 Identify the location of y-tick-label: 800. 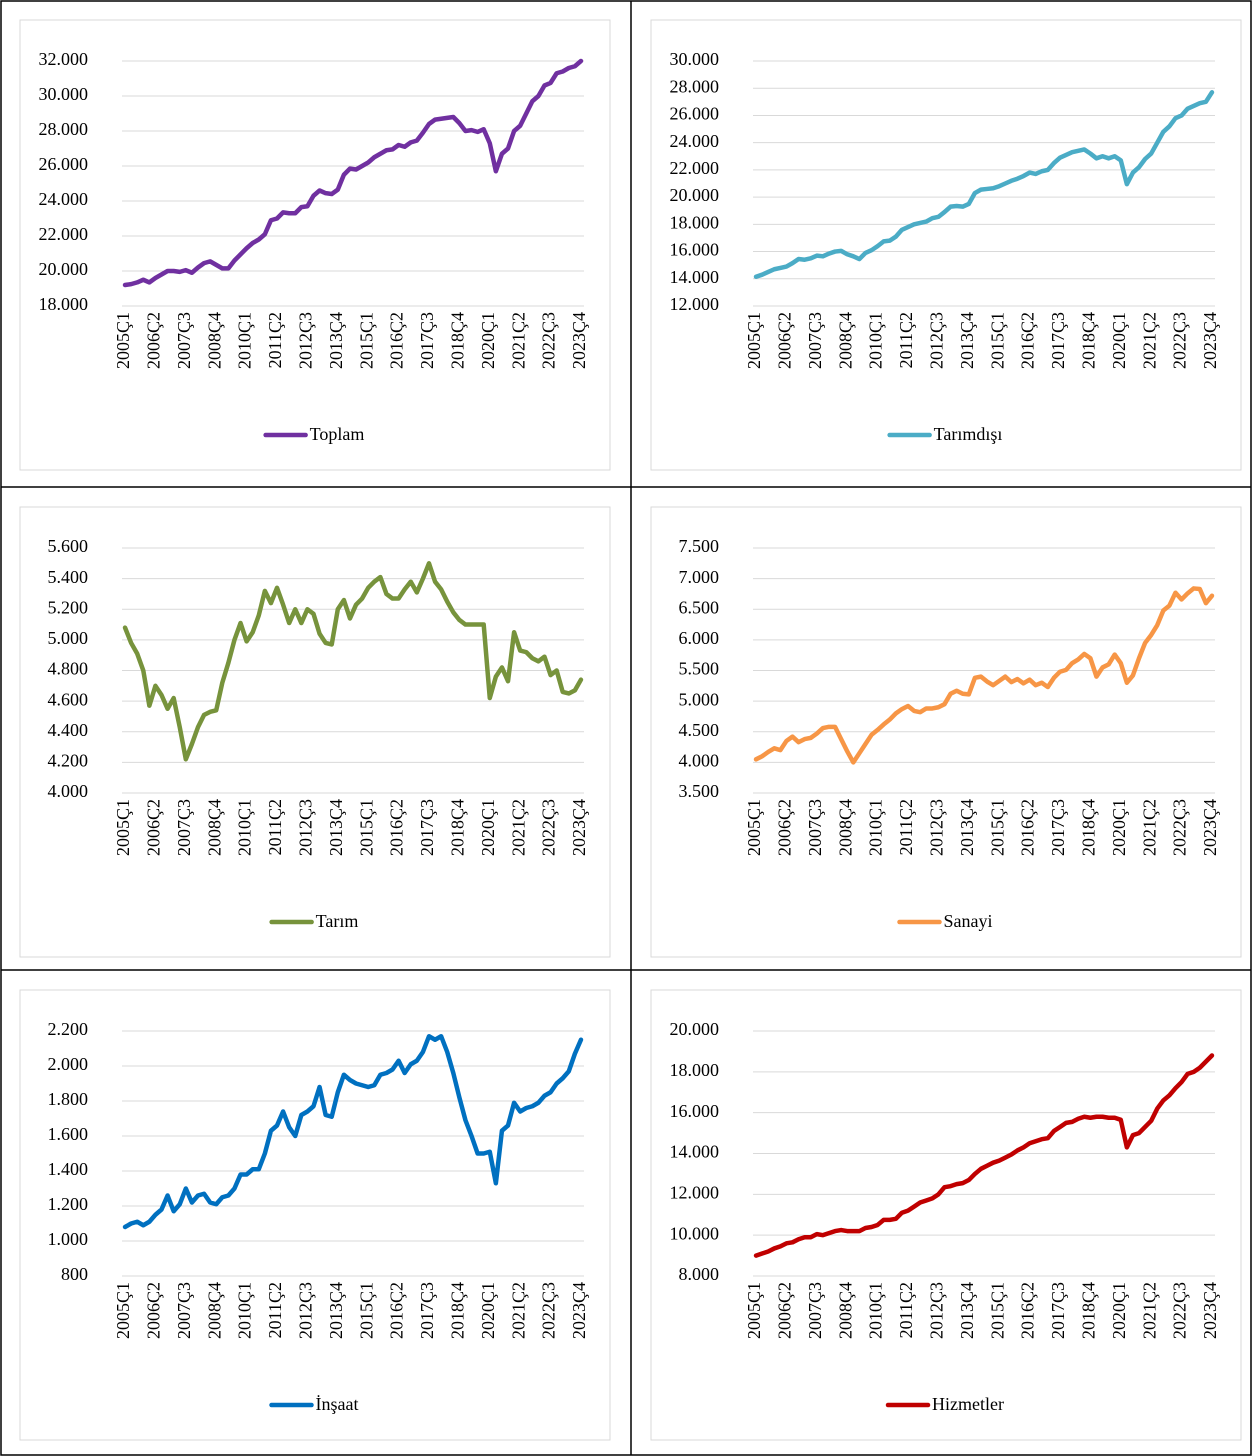
(74, 1274).